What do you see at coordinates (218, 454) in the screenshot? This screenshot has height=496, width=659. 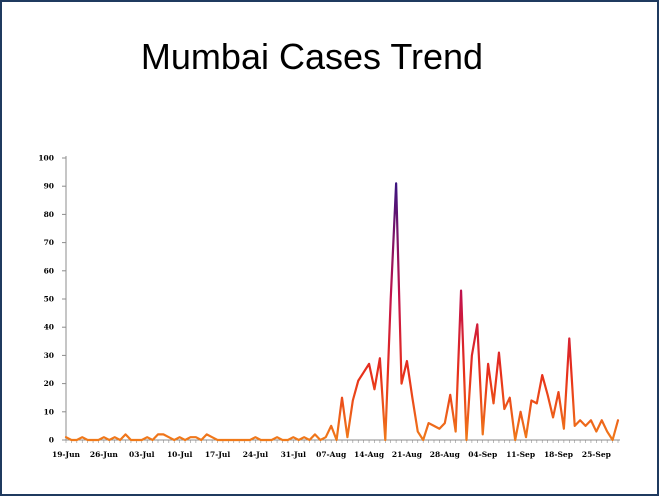 I see `x-tick-label: 17-Jul` at bounding box center [218, 454].